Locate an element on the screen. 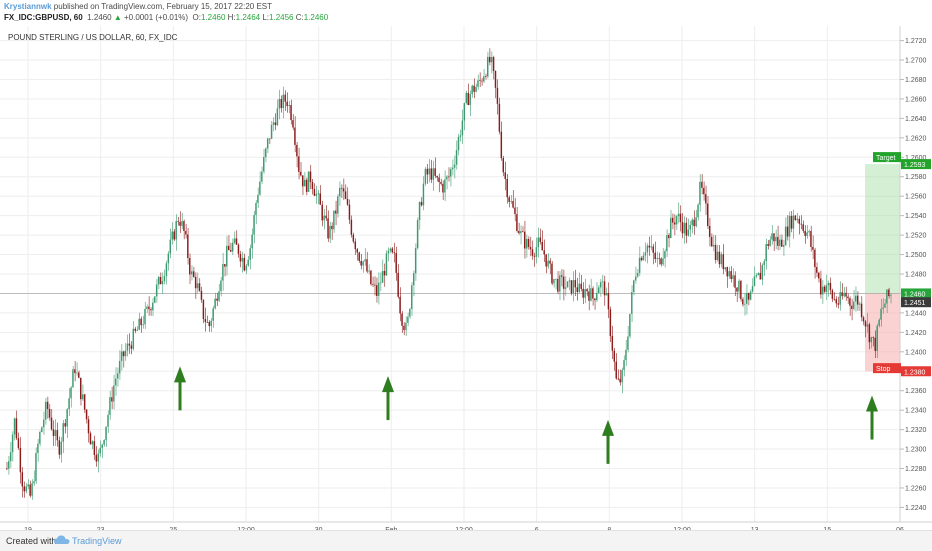 Image resolution: width=932 pixels, height=551 pixels. tradingview-cloud-icon is located at coordinates (62, 539).